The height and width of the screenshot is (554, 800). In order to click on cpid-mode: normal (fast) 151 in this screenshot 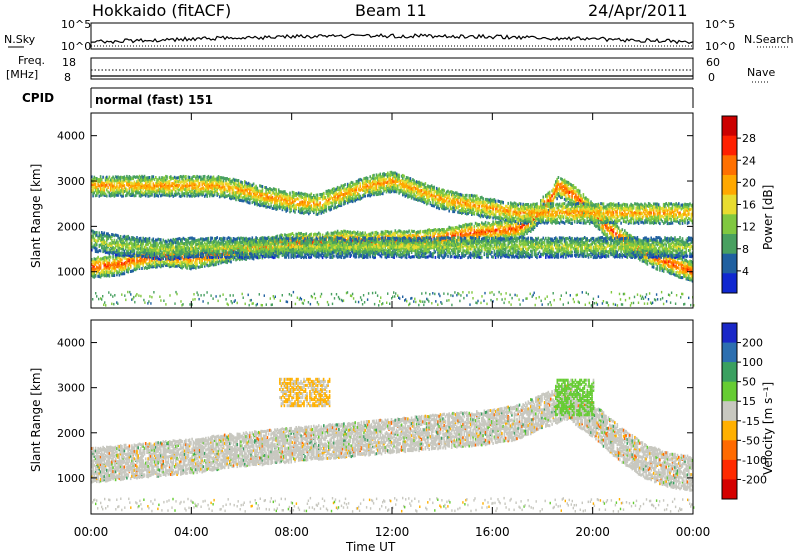, I will do `click(154, 100)`.